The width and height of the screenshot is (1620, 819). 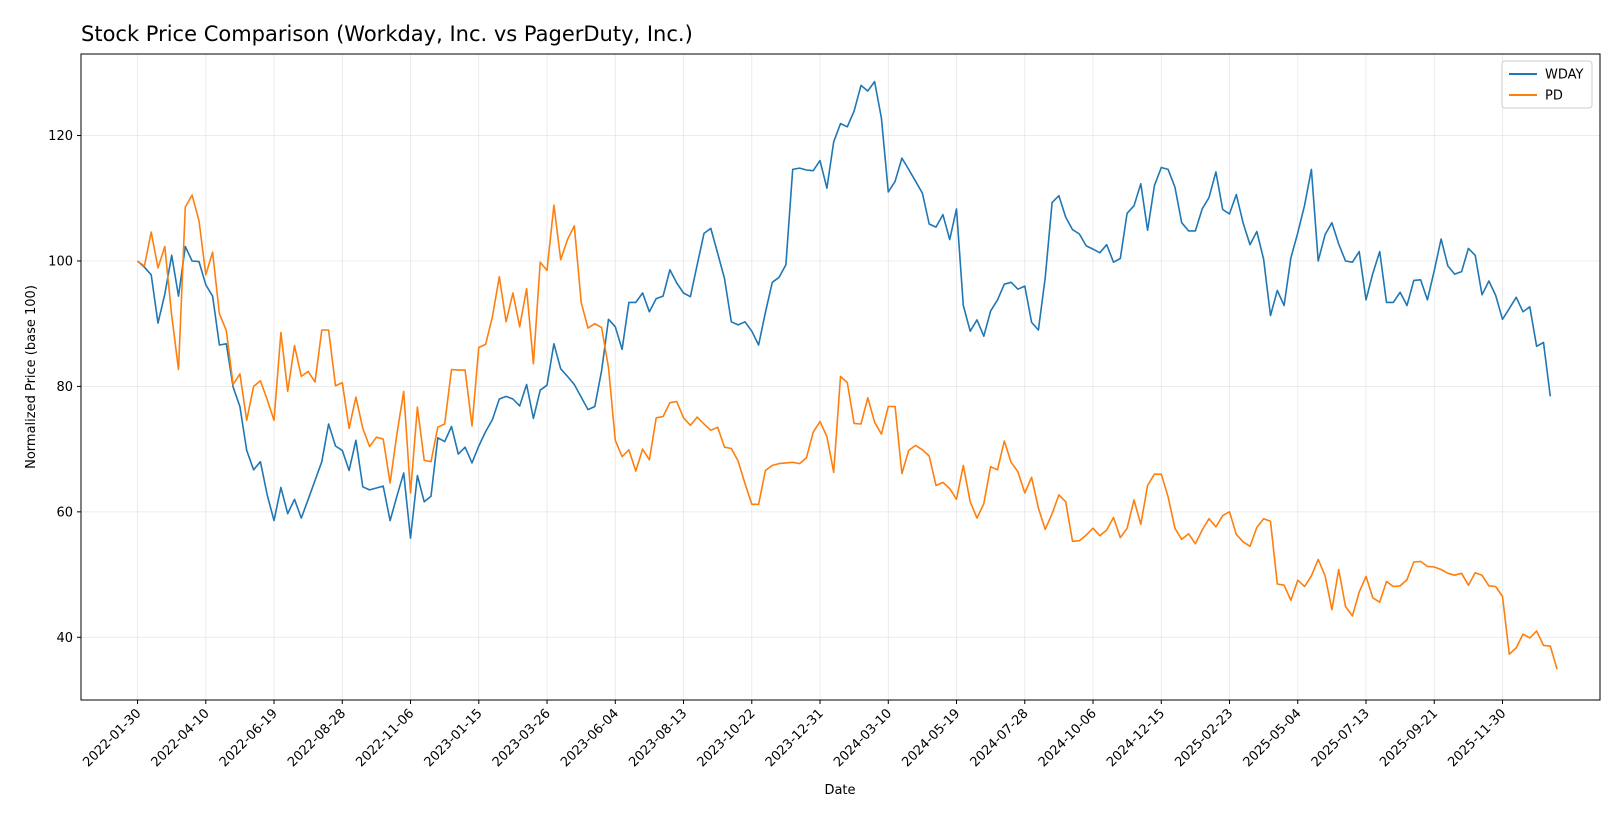 What do you see at coordinates (60, 261) in the screenshot?
I see `y-tick-label: 100` at bounding box center [60, 261].